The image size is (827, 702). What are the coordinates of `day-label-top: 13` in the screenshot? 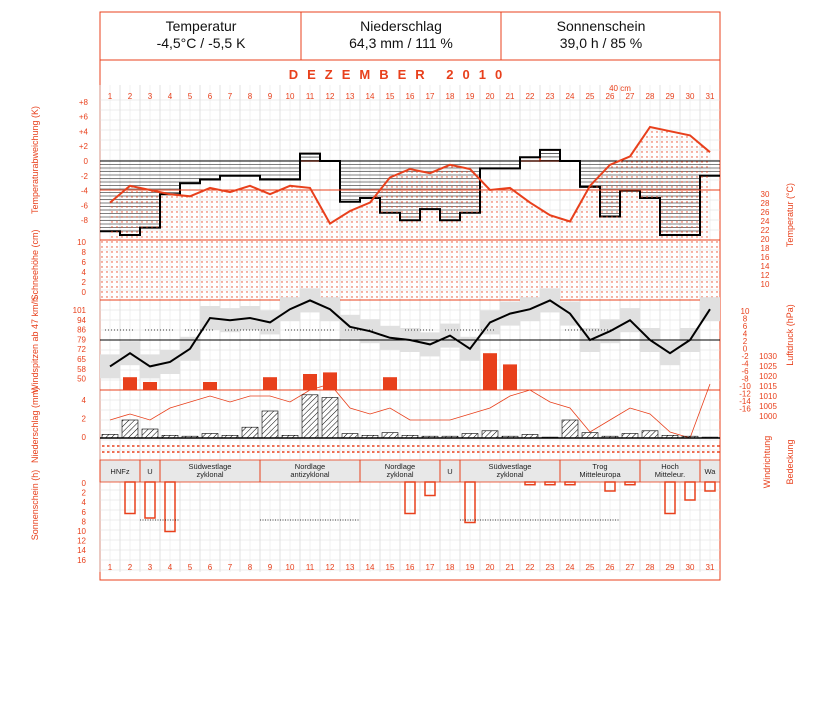 It's located at (350, 96).